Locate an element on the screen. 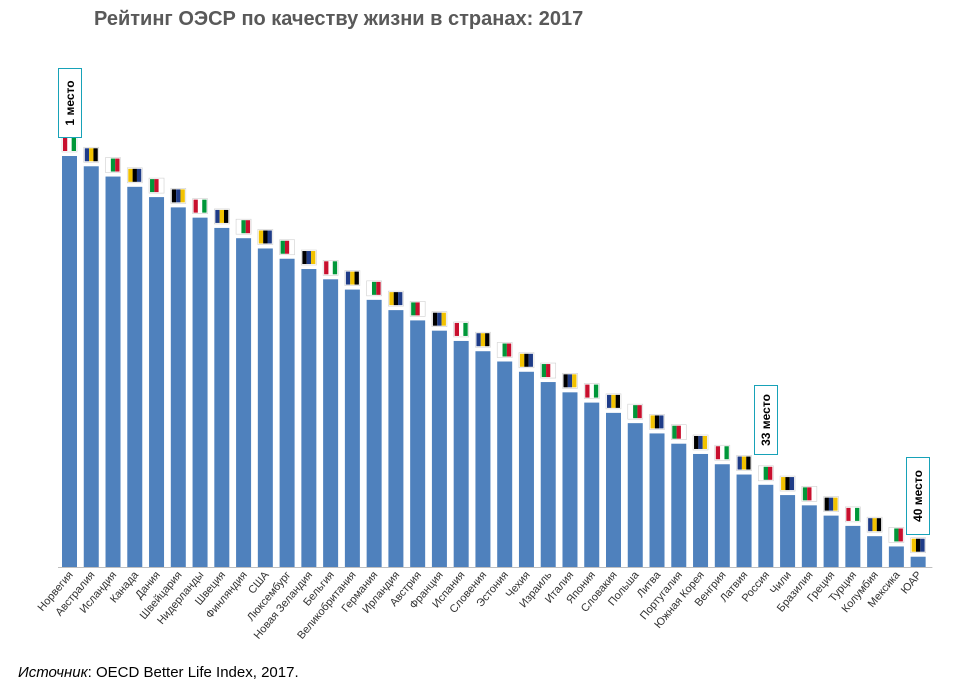  brazil-flag-icon is located at coordinates (809, 494).